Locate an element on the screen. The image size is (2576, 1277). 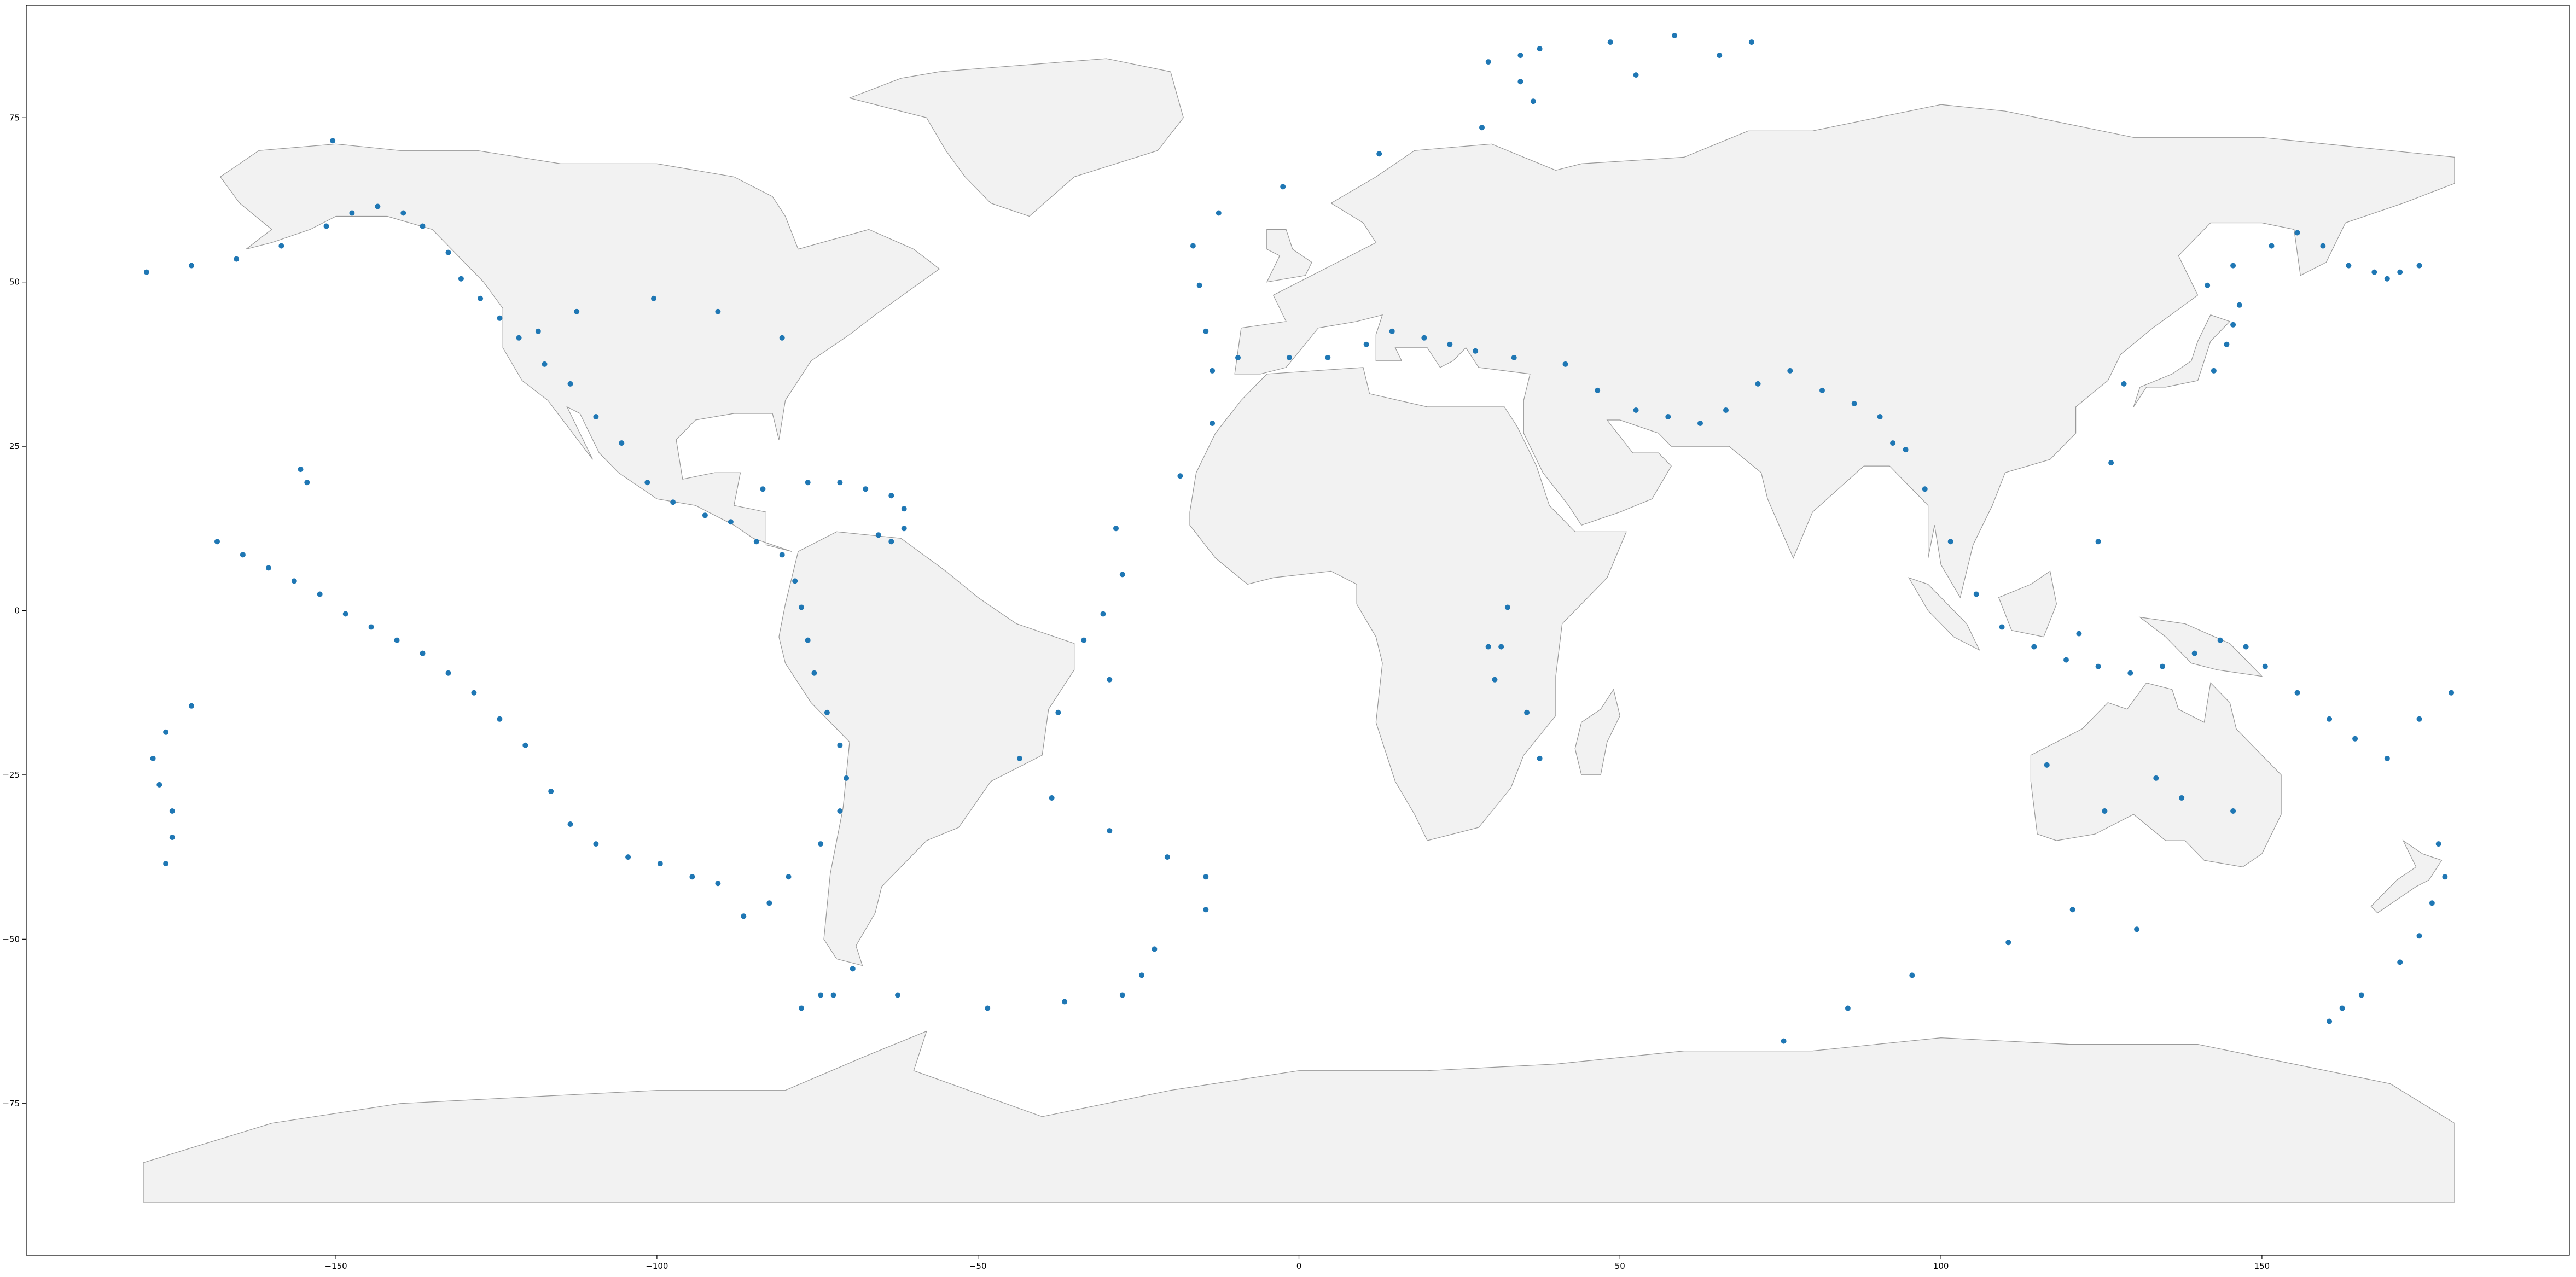
x-tick-label: 0 is located at coordinates (1299, 1266).